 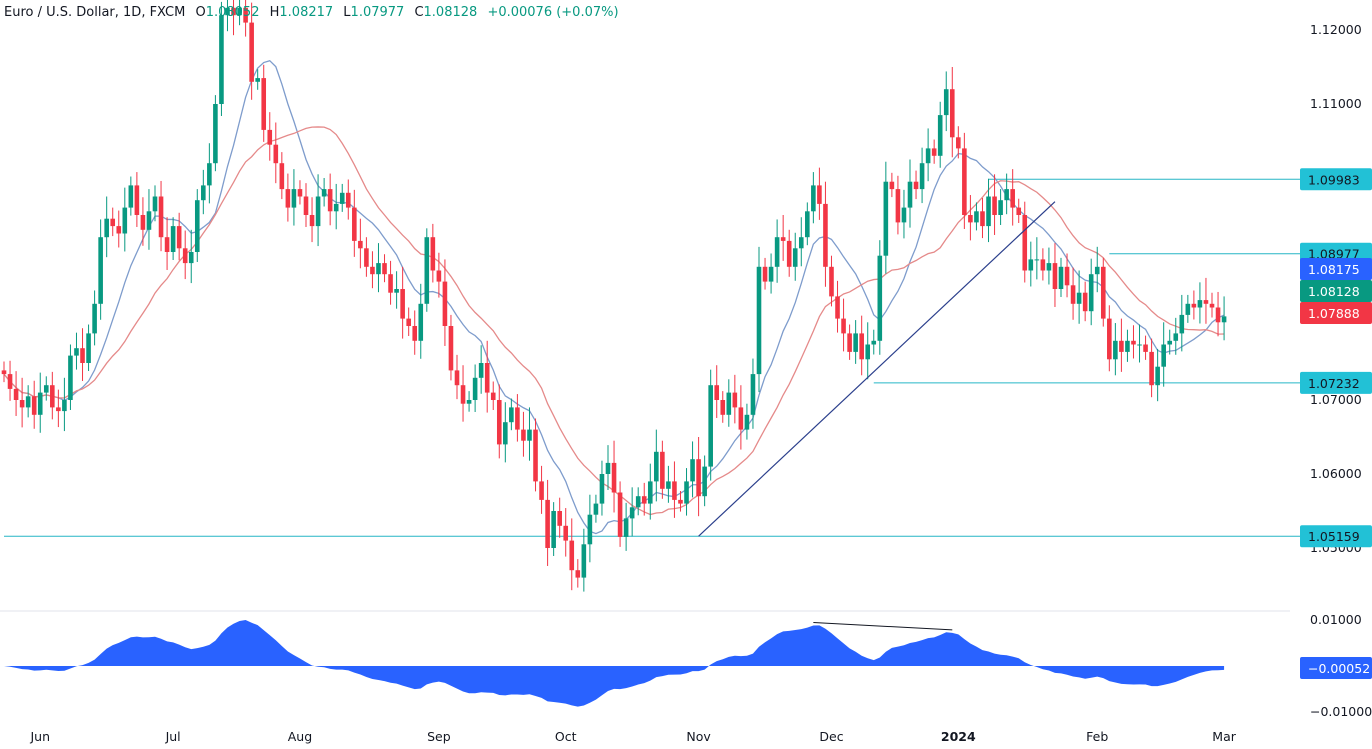 I want to click on time-tick-label: Dec, so click(x=831, y=736).